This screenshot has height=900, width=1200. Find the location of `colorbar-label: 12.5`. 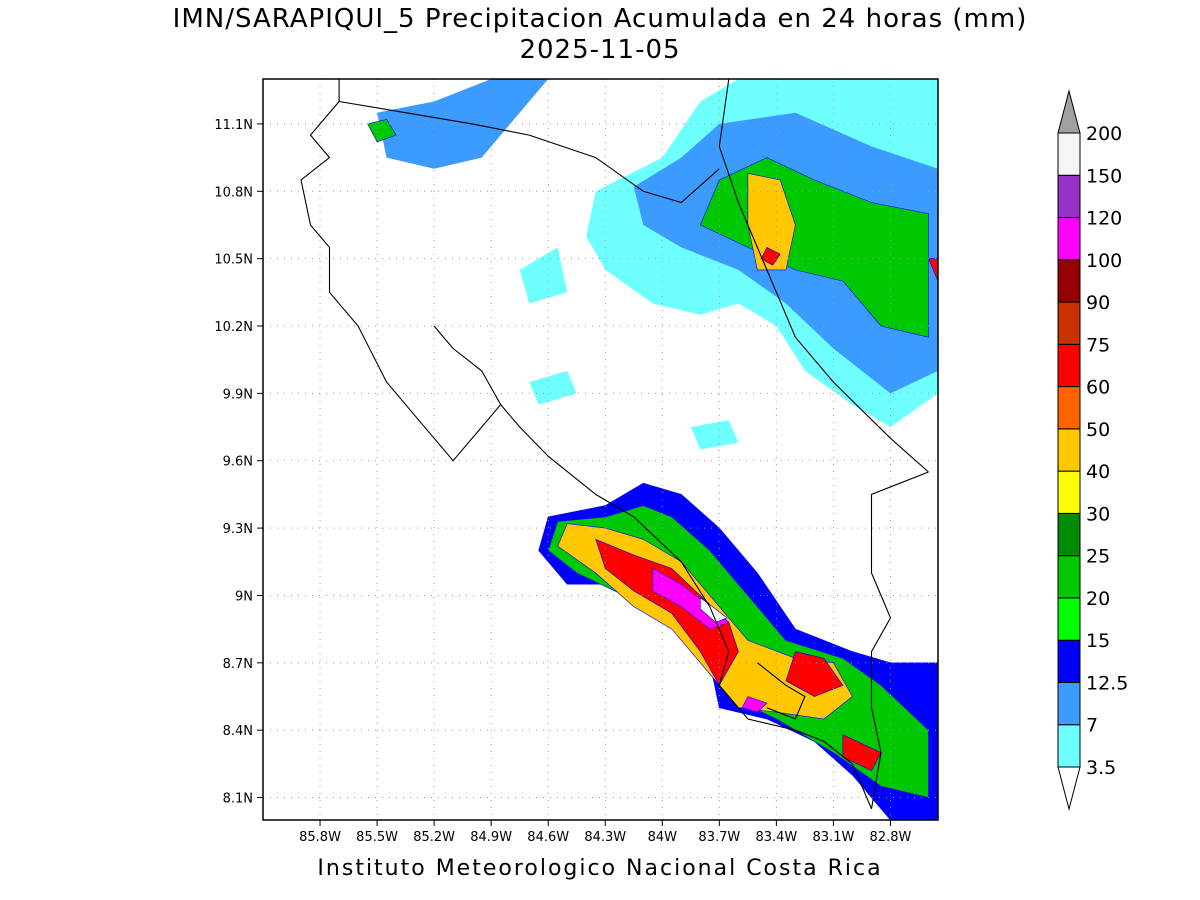

colorbar-label: 12.5 is located at coordinates (1107, 683).